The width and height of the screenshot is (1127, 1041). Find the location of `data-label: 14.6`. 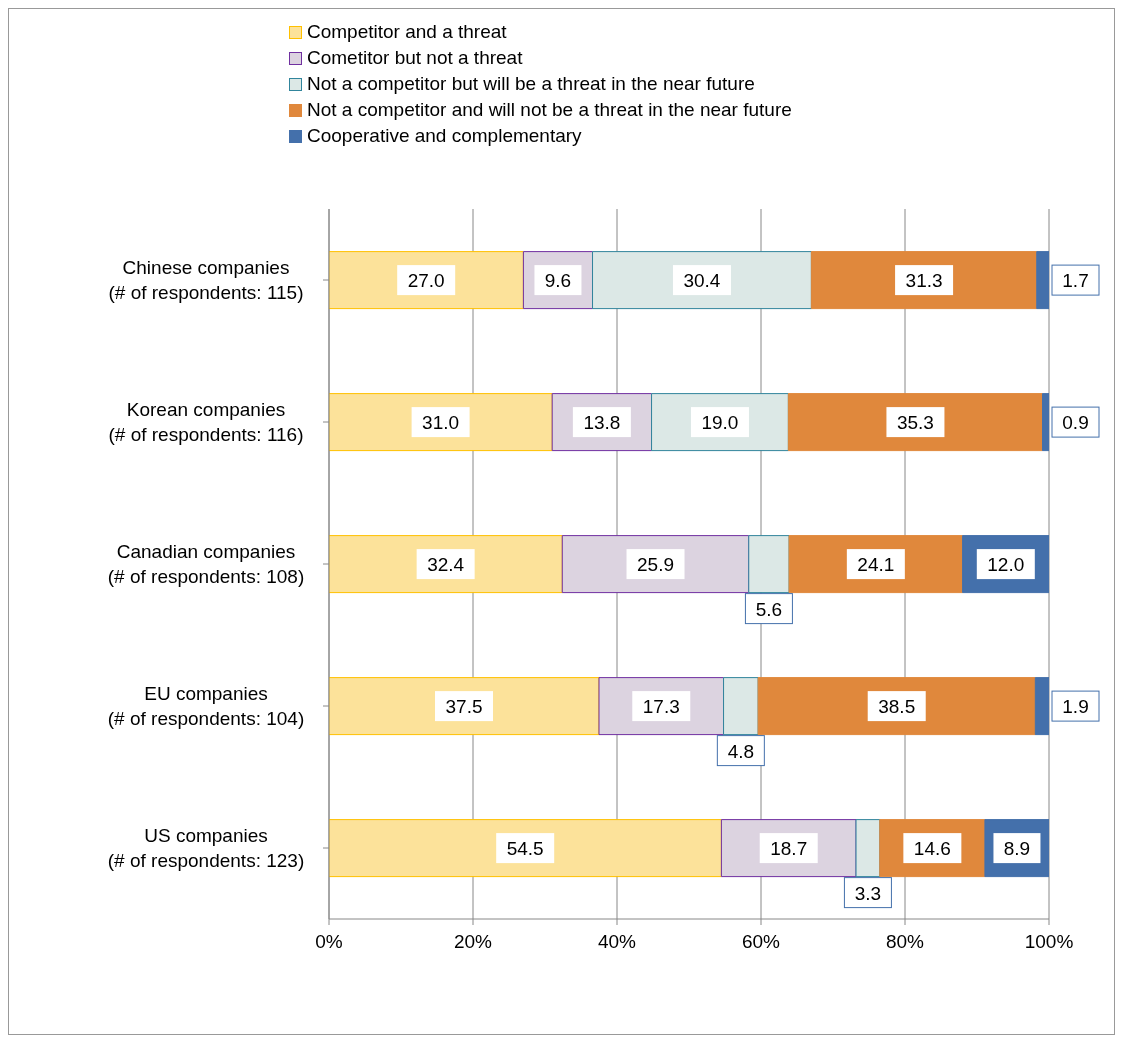

data-label: 14.6 is located at coordinates (932, 849).